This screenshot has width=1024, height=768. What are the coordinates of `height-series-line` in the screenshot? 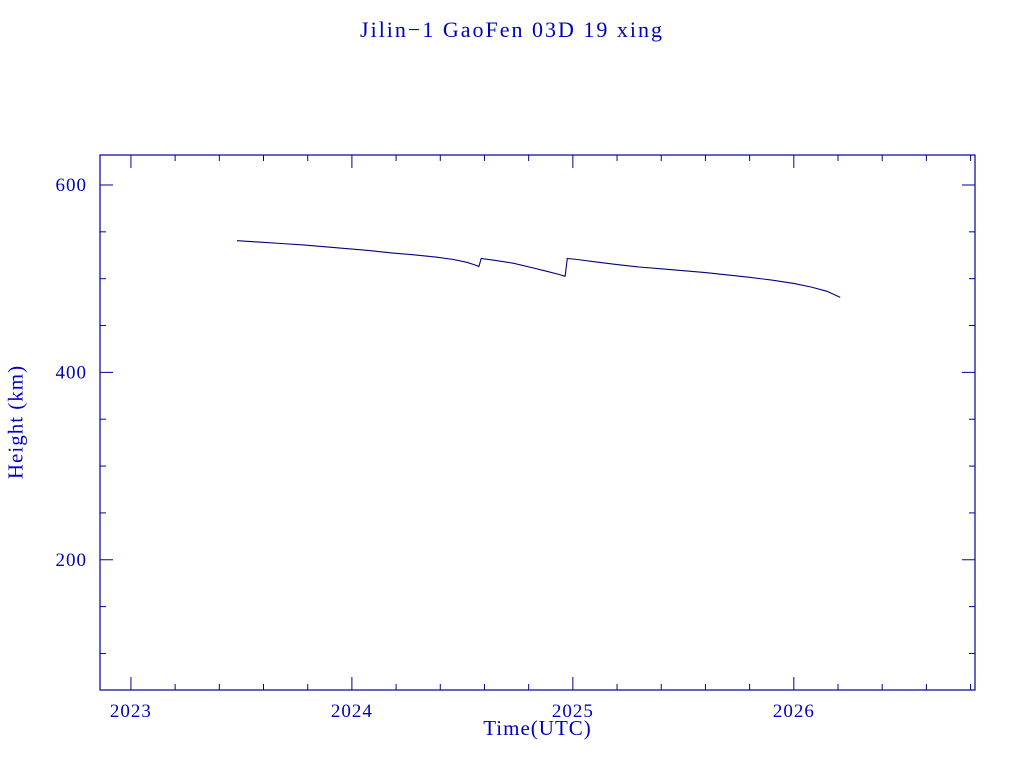 It's located at (538, 269).